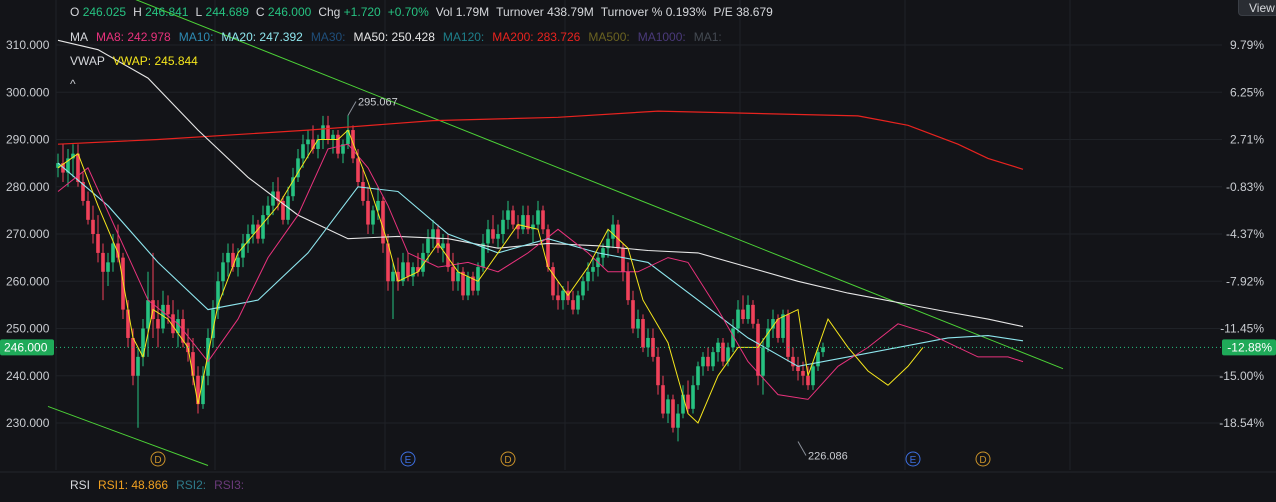  I want to click on ma-legend-item: MA50: 250.428, so click(394, 37).